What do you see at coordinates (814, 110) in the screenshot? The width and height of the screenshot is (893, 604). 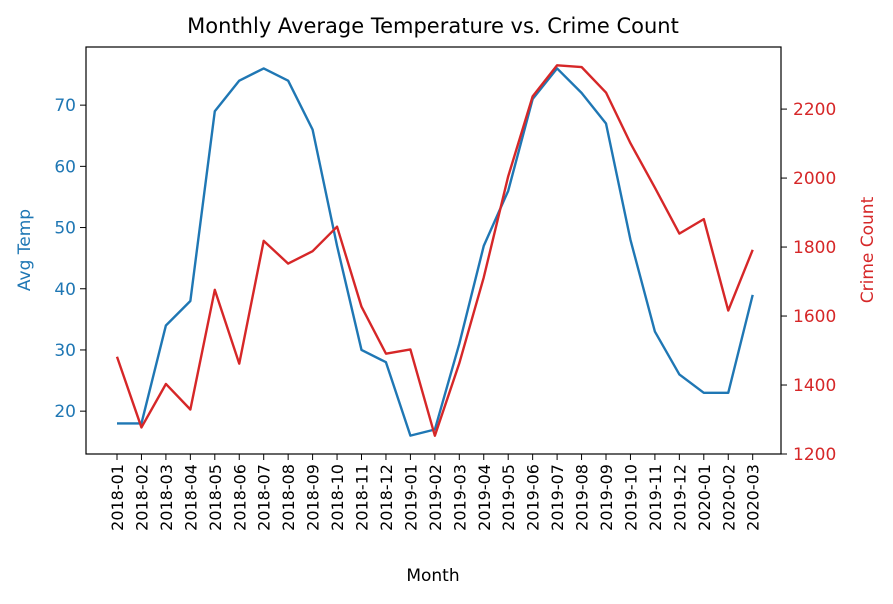 I see `right-tick-label: 2200` at bounding box center [814, 110].